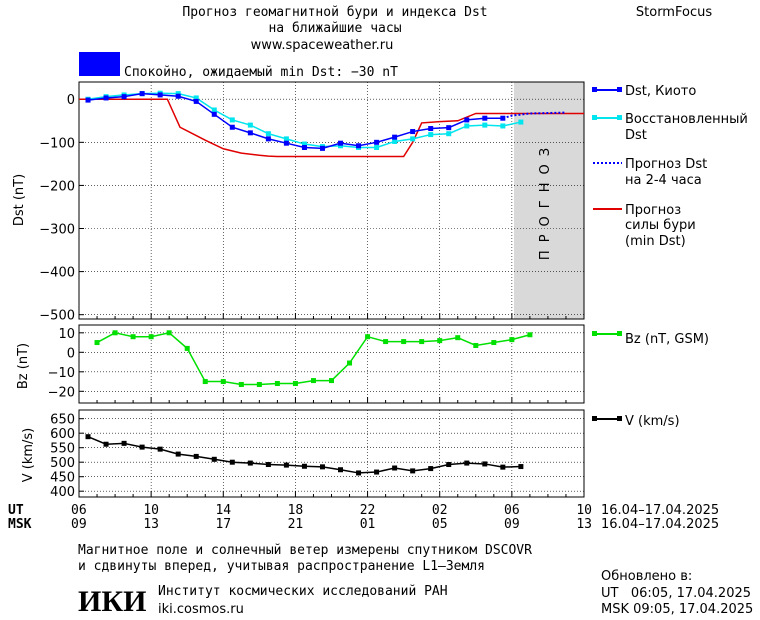 The width and height of the screenshot is (760, 620). I want to click on ut-tick-label: 22, so click(368, 510).